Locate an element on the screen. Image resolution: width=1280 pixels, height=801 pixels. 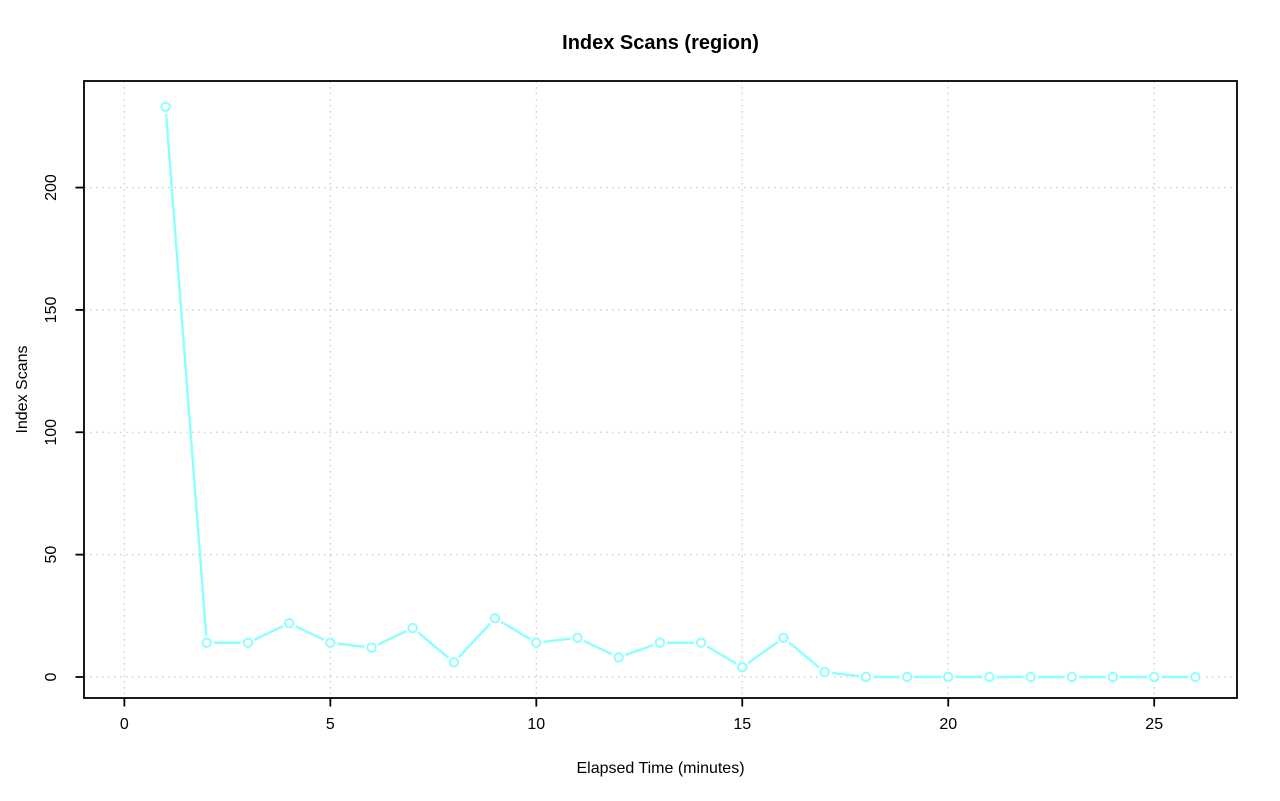
x-axis-label: Elapsed Time (minutes) is located at coordinates (660, 768).